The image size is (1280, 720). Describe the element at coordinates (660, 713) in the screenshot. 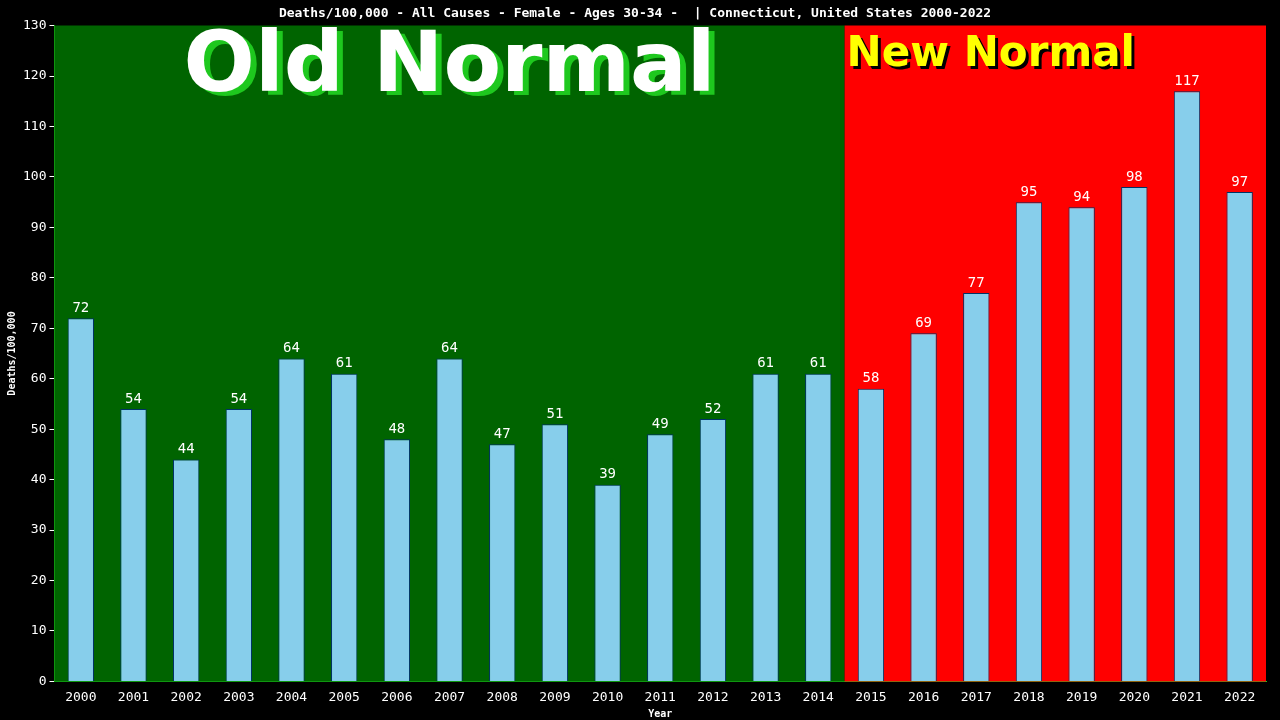

I see `x-axis-title: Year` at that location.